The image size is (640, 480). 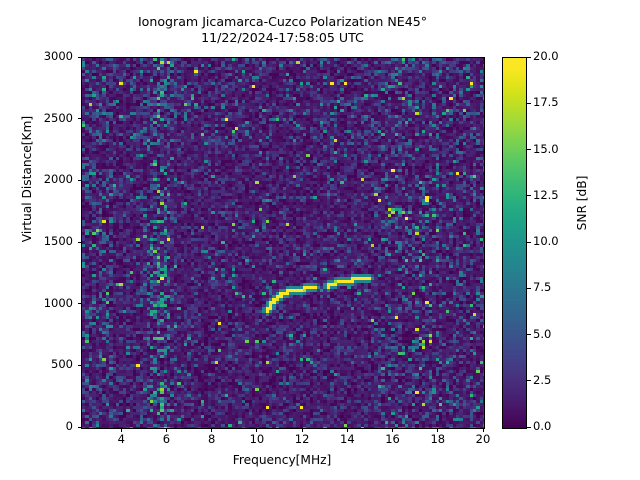 What do you see at coordinates (542, 333) in the screenshot?
I see `colorbar-tick-label: 5.0` at bounding box center [542, 333].